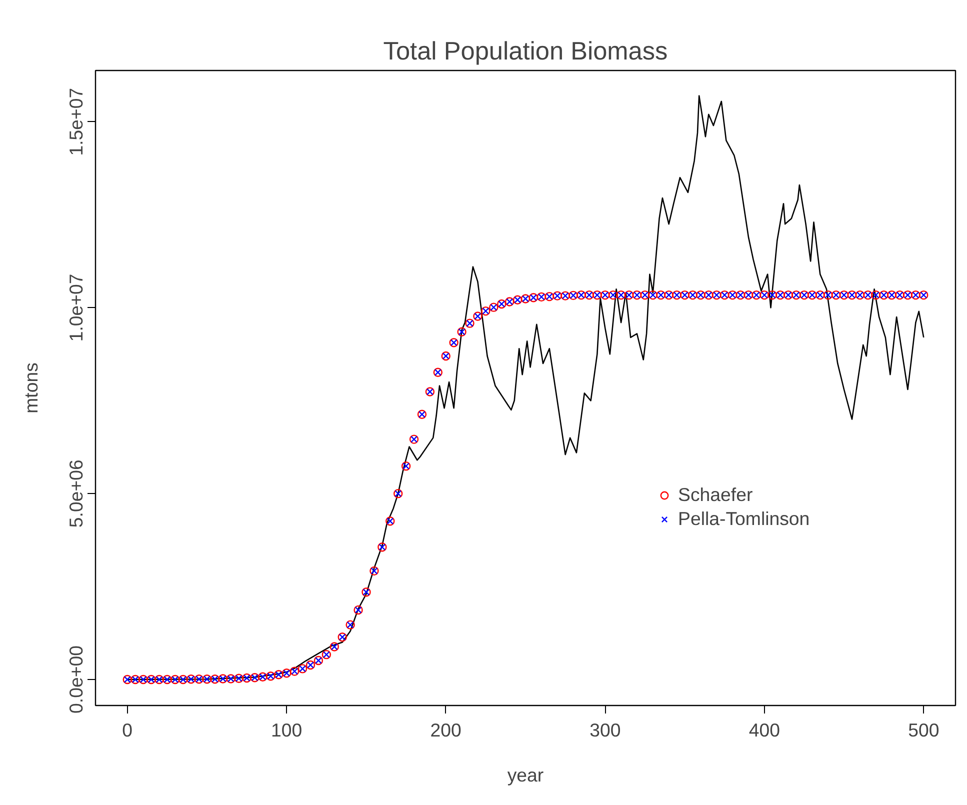 The height and width of the screenshot is (805, 967). I want to click on y-axis-title: mtons, so click(31, 388).